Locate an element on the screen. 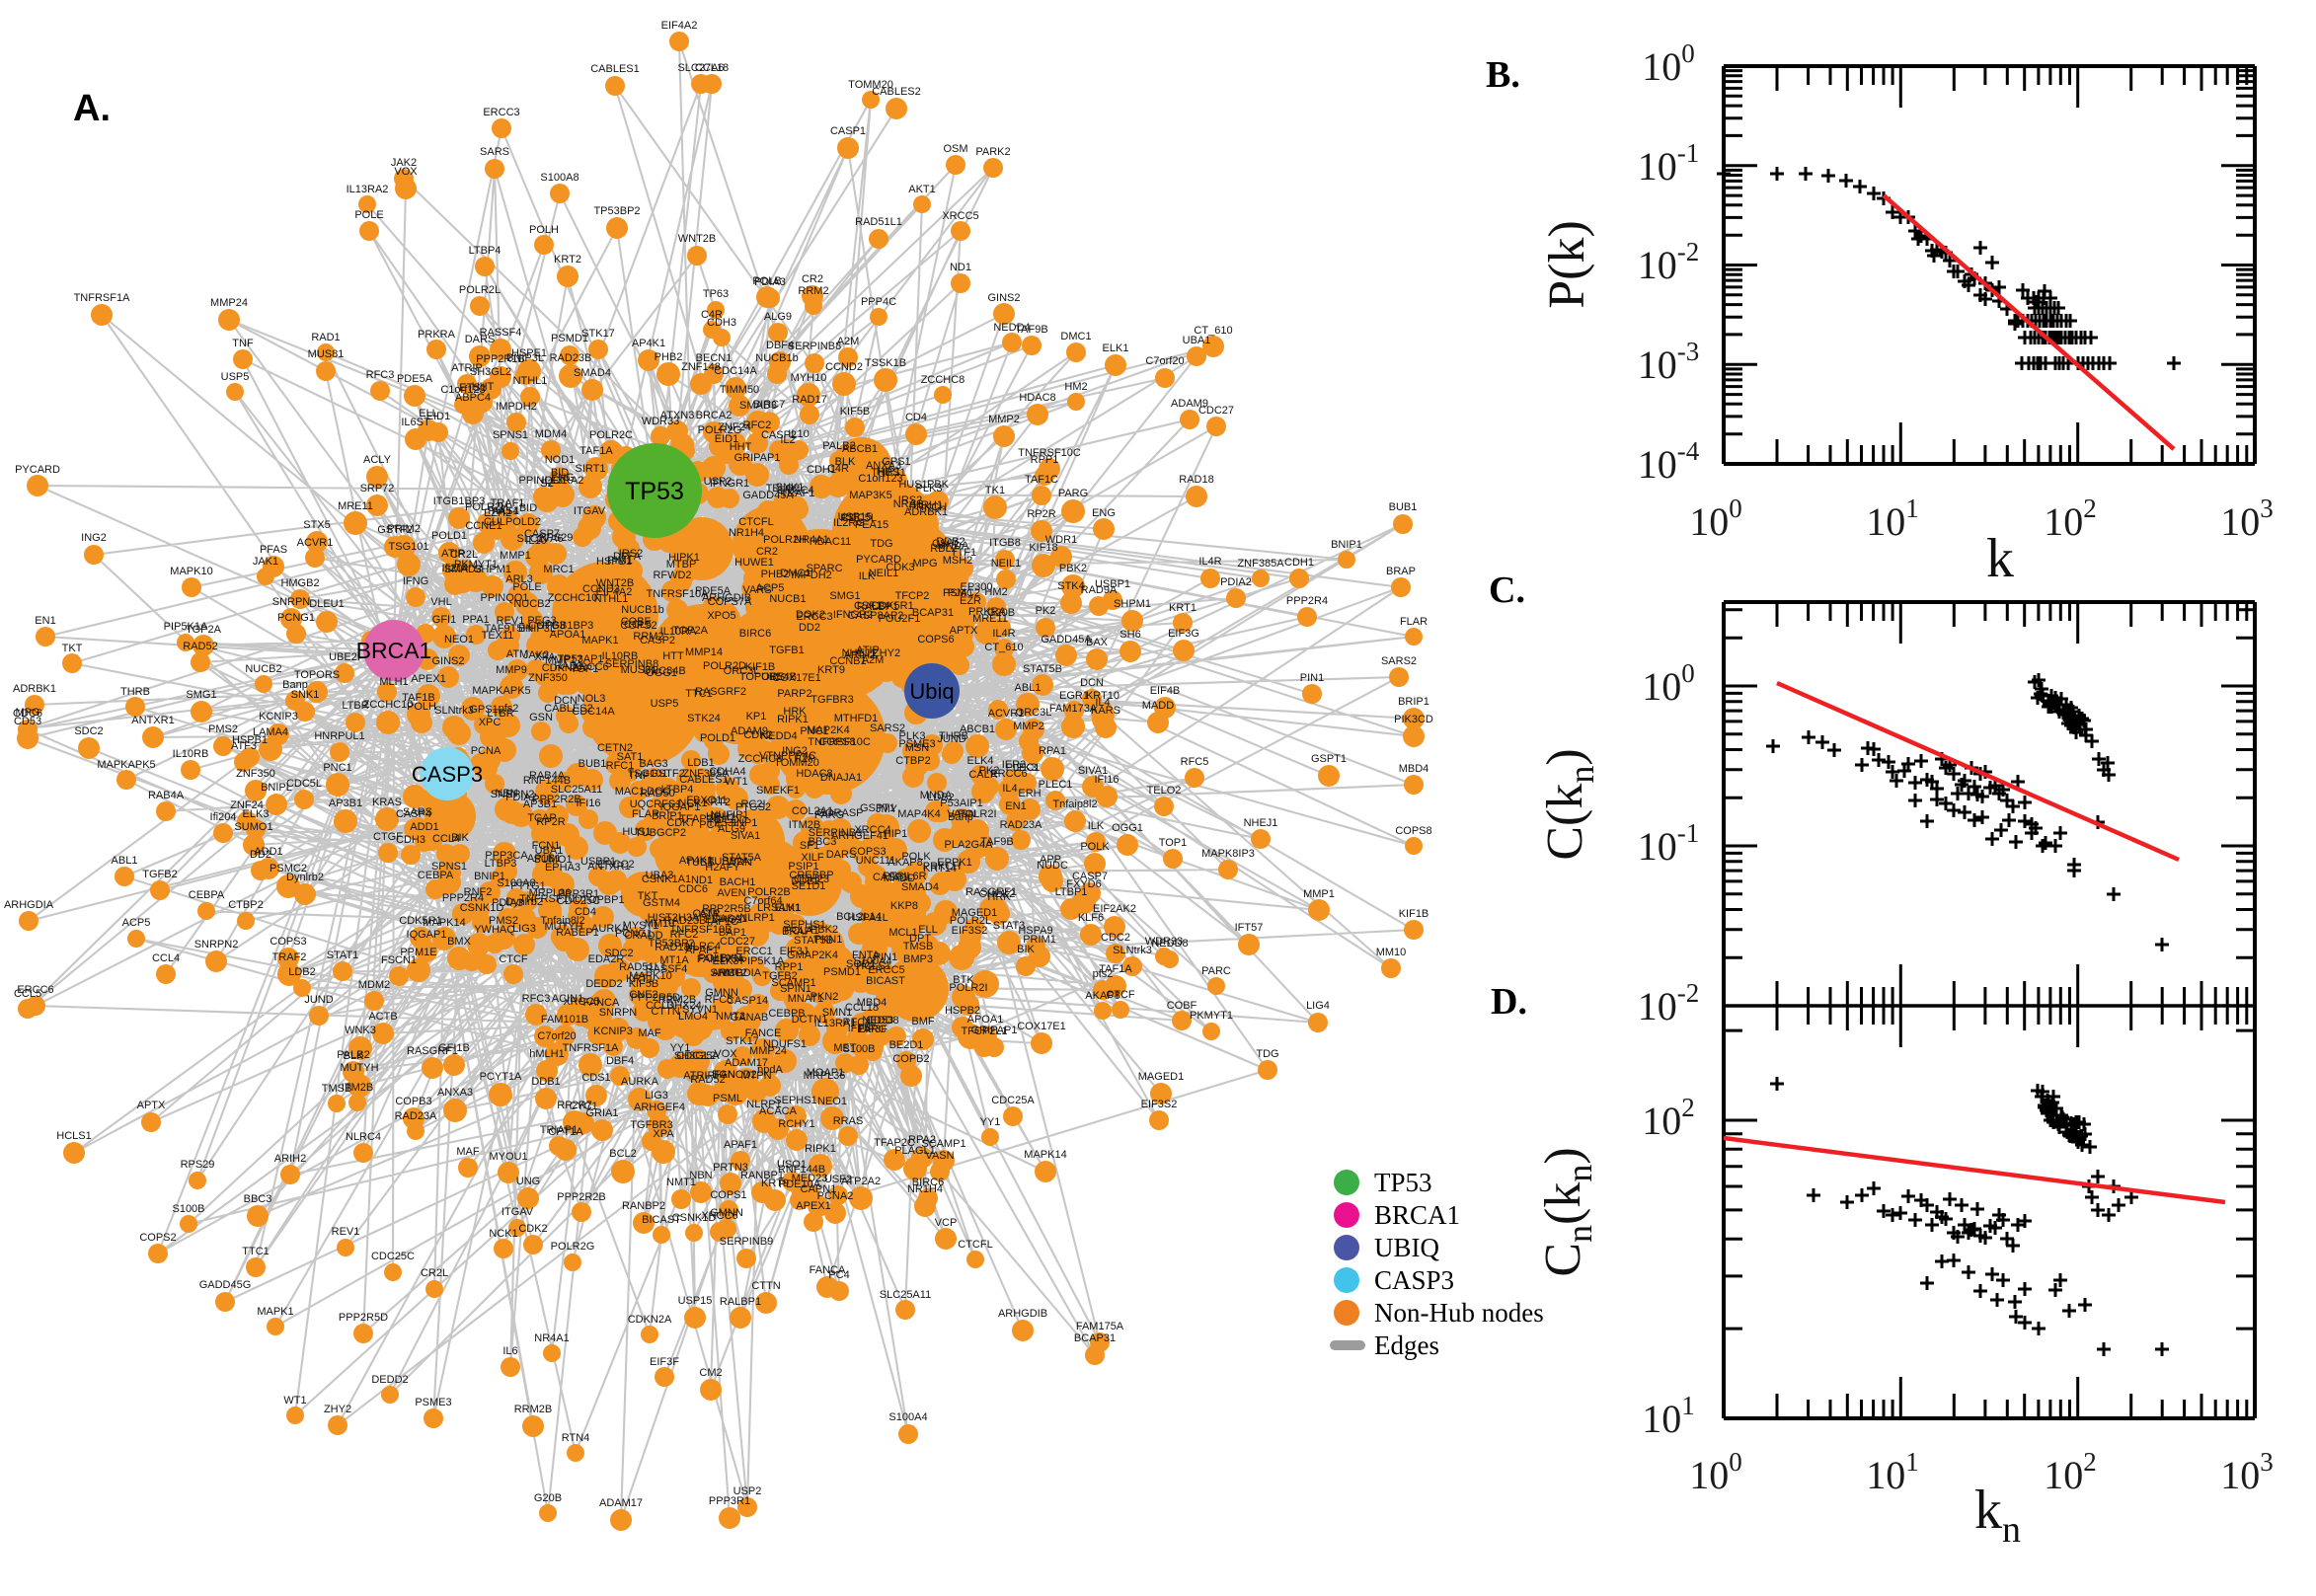 The height and width of the screenshot is (1596, 2316). svg-text: COPS3 is located at coordinates (288, 942).